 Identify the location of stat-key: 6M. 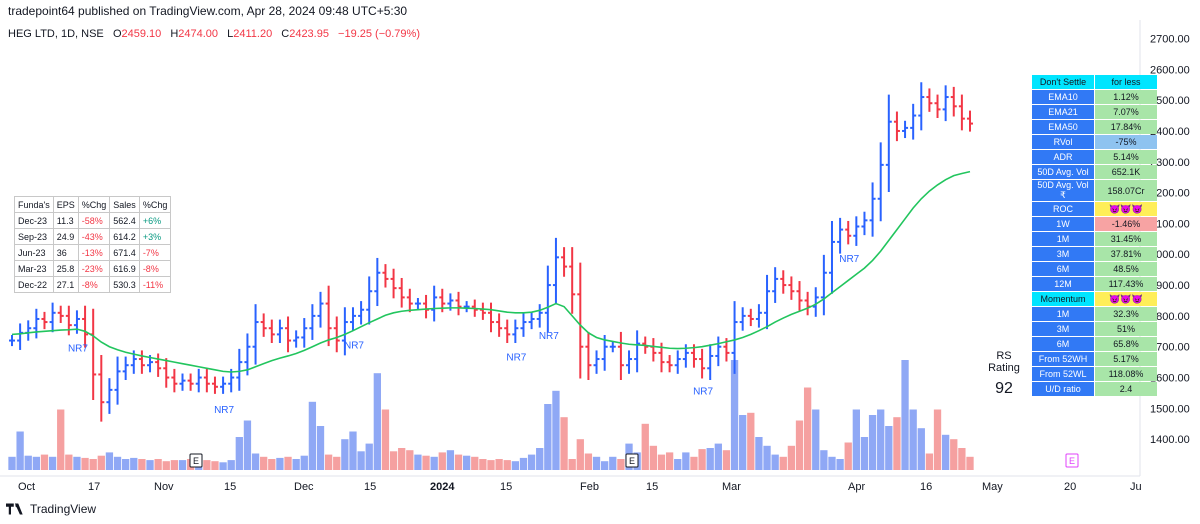
(1063, 269).